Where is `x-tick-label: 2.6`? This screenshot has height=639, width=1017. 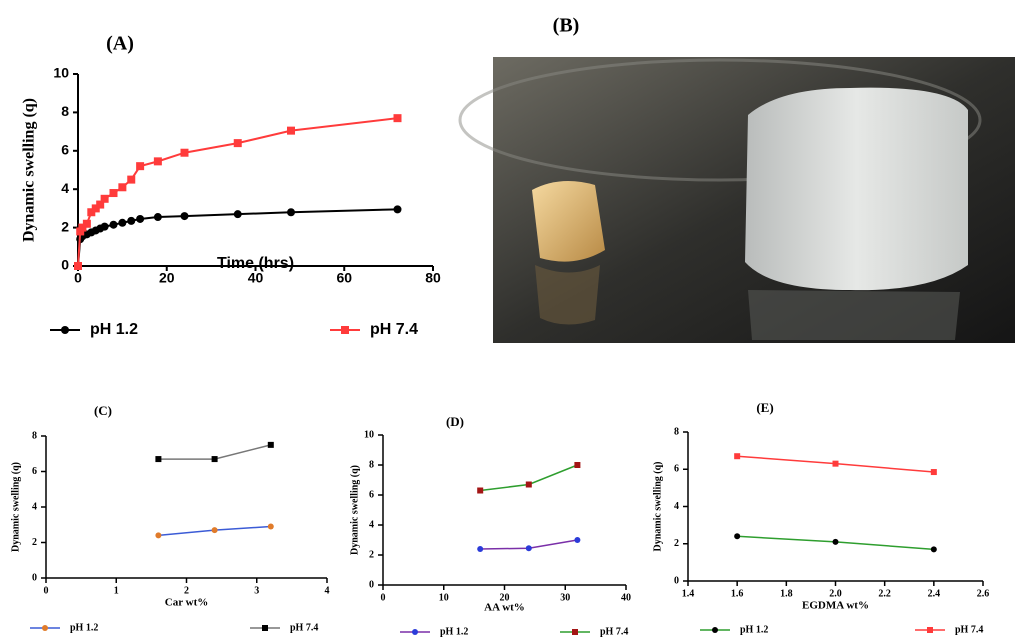 x-tick-label: 2.6 is located at coordinates (983, 593).